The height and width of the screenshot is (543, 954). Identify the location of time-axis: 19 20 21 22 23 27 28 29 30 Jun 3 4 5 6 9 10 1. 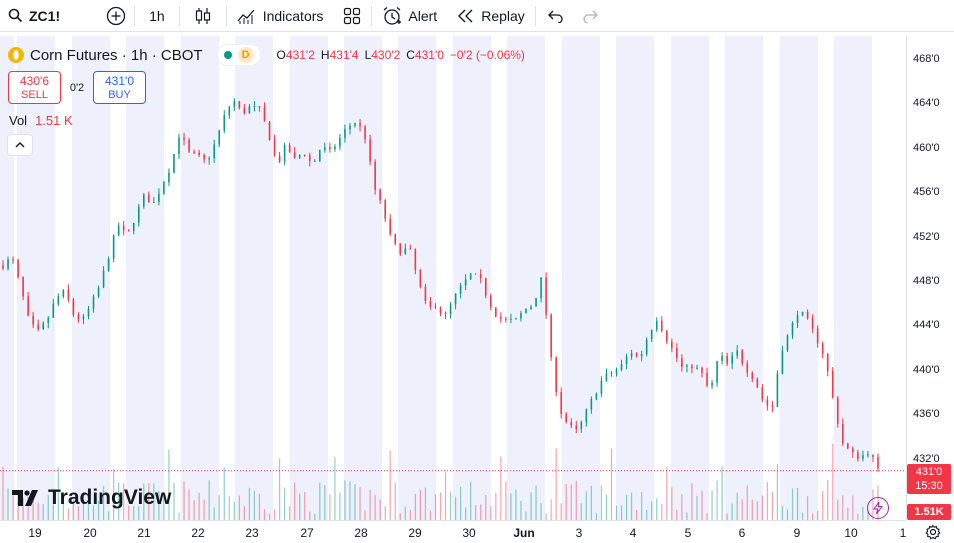
(453, 531).